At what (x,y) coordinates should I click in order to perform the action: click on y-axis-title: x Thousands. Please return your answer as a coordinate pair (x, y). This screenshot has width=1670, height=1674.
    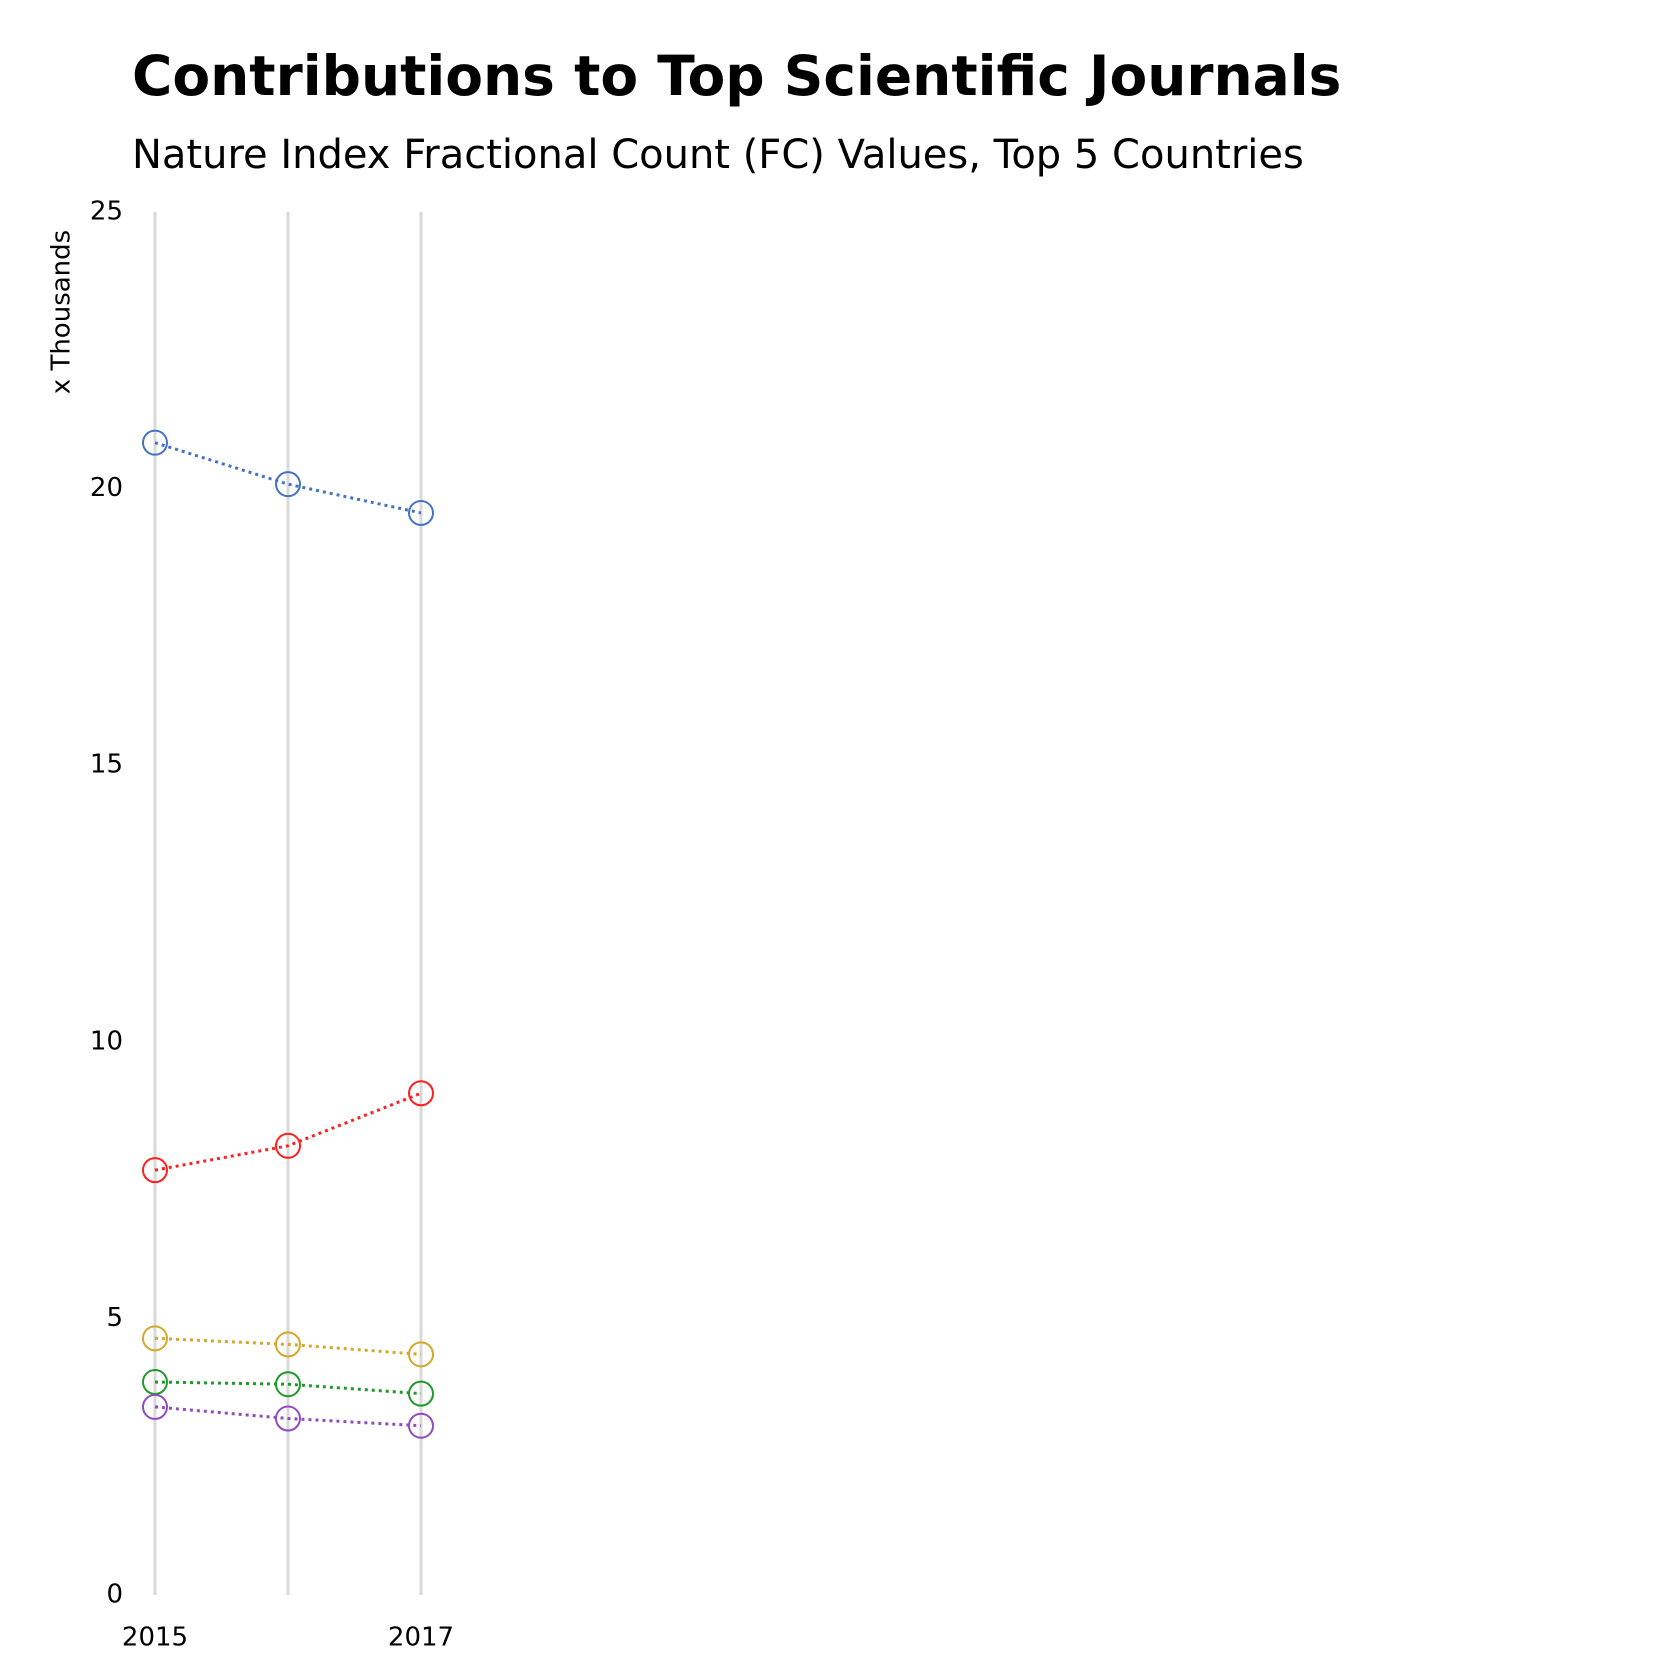
    Looking at the image, I should click on (62, 312).